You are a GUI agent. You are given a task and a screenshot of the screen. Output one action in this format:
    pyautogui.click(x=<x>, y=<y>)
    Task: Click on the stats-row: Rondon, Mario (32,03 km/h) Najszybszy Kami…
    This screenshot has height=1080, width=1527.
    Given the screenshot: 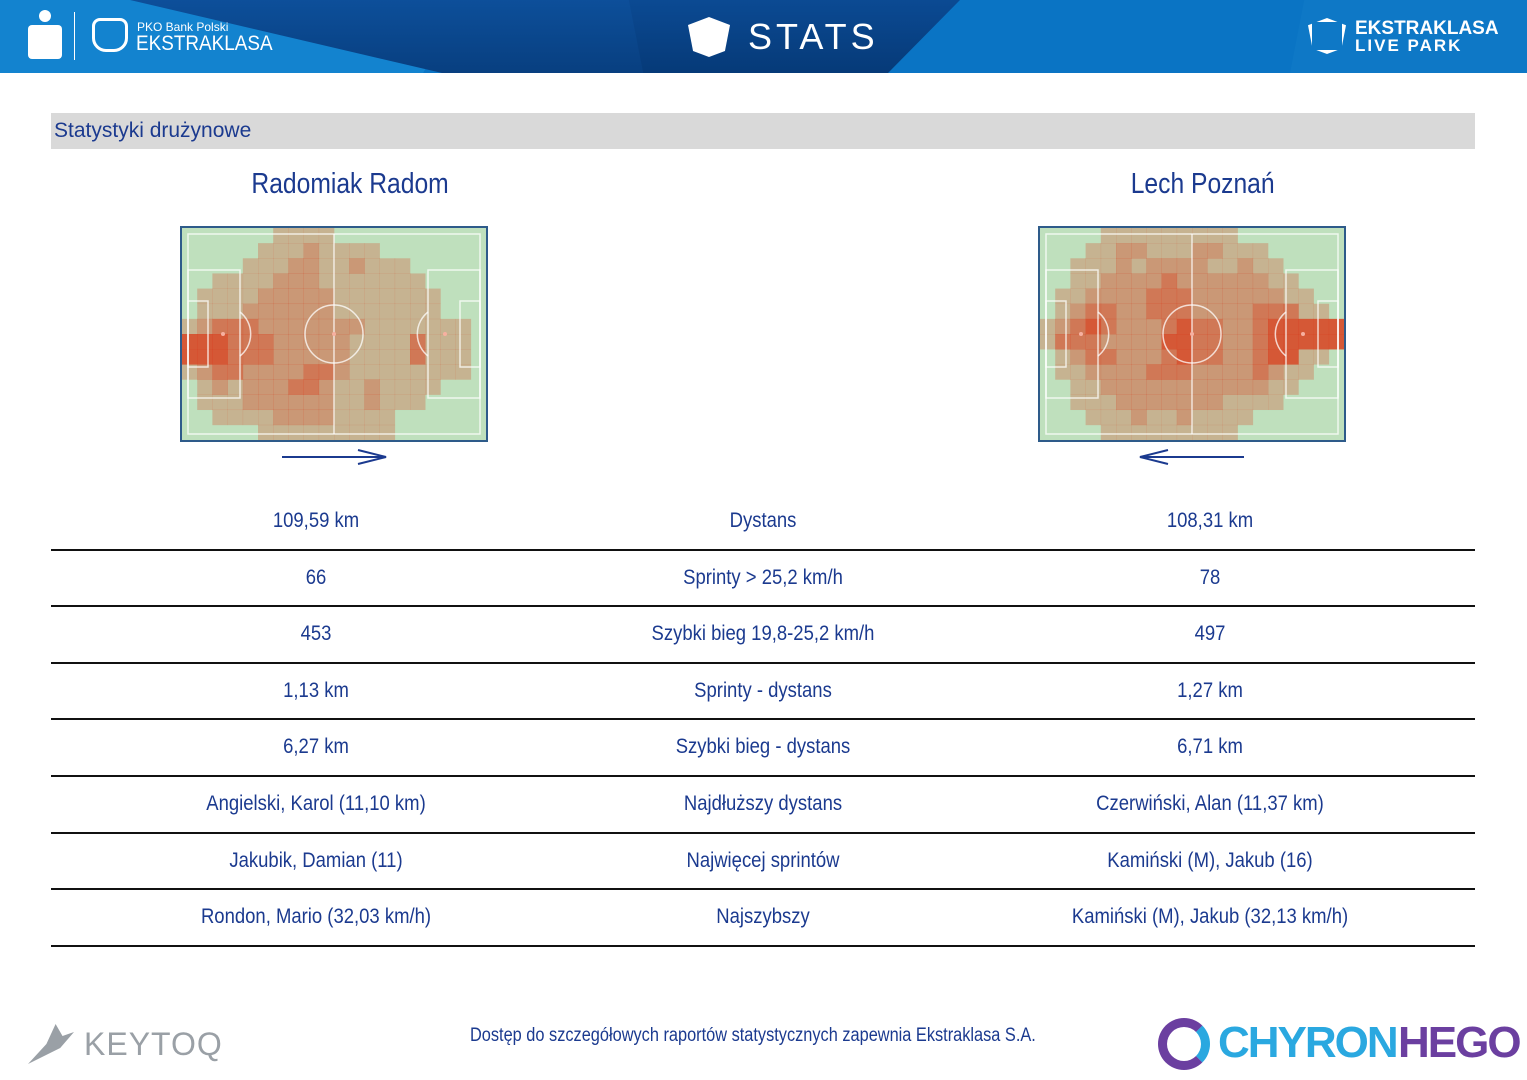 What is the action you would take?
    pyautogui.click(x=763, y=918)
    